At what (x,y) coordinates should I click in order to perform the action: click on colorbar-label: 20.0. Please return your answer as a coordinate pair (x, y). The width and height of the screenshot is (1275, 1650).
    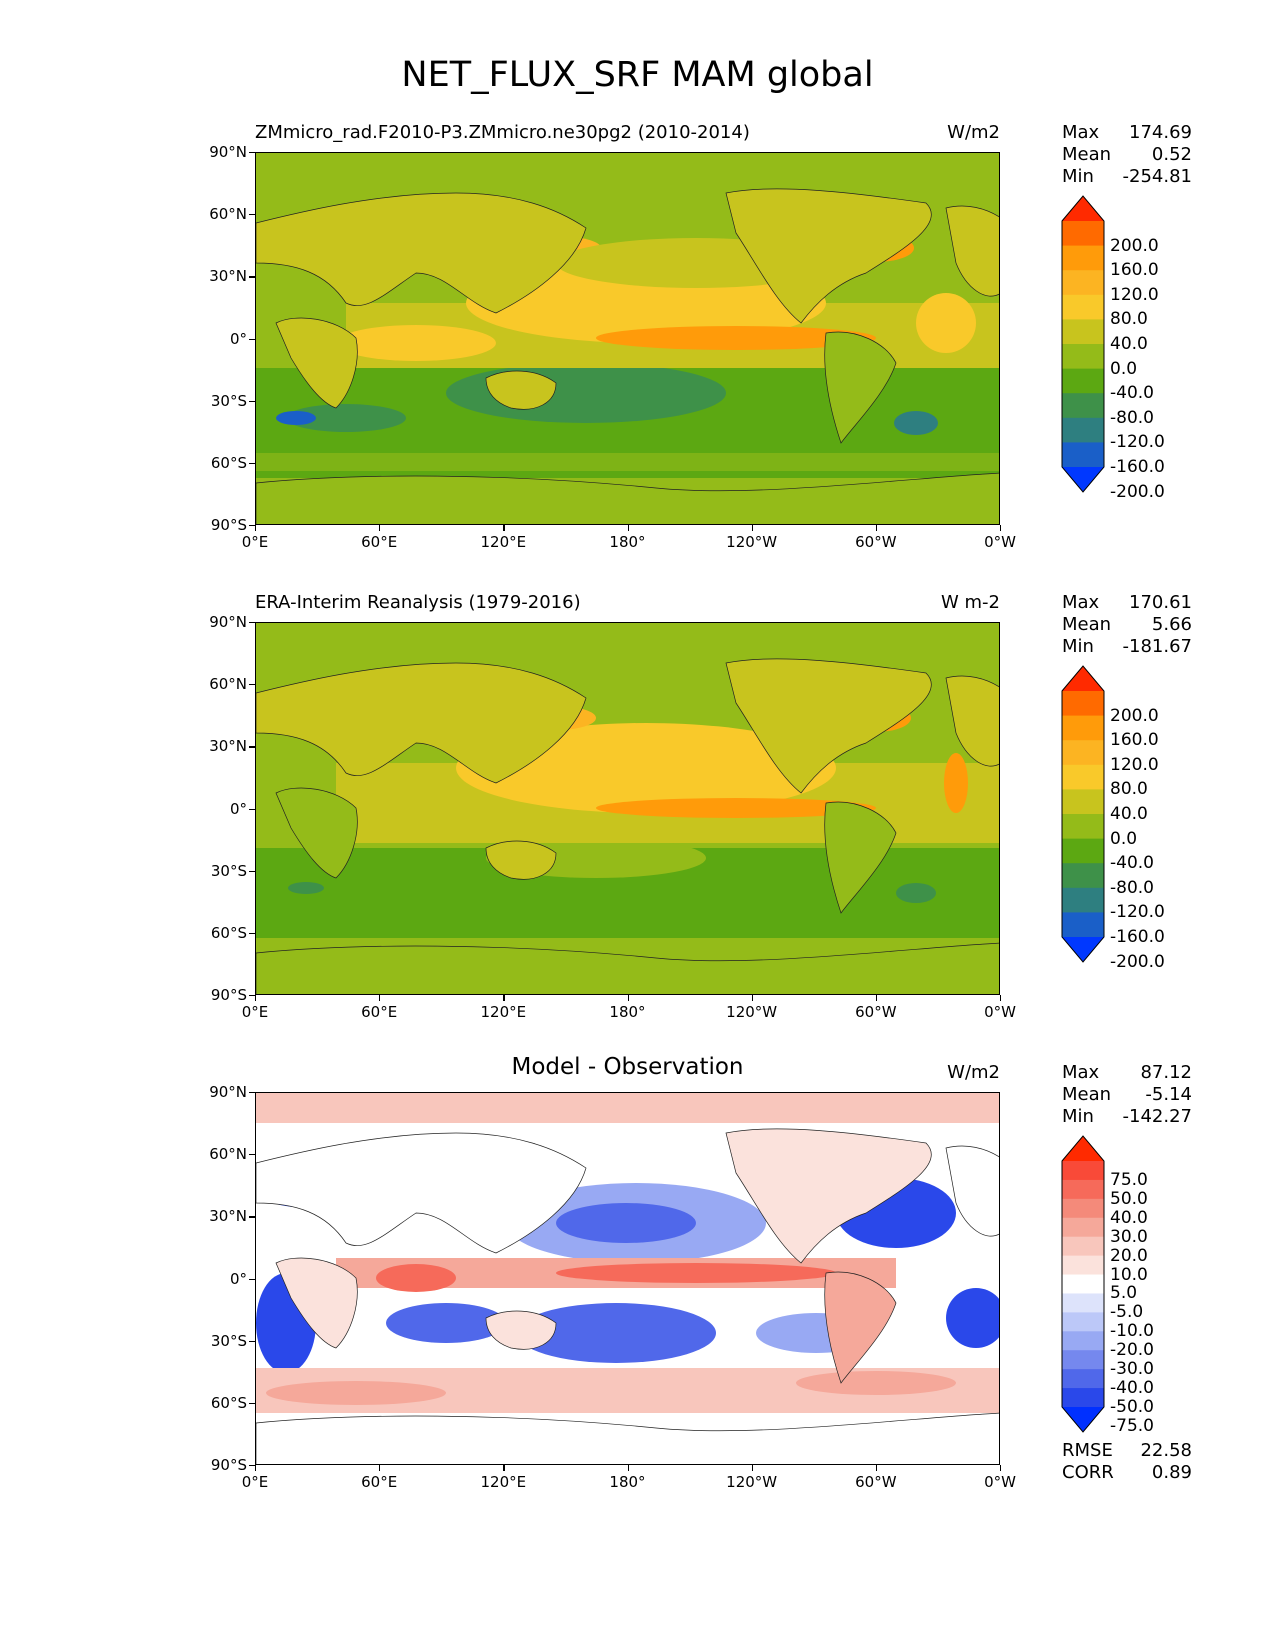
    Looking at the image, I should click on (1129, 1255).